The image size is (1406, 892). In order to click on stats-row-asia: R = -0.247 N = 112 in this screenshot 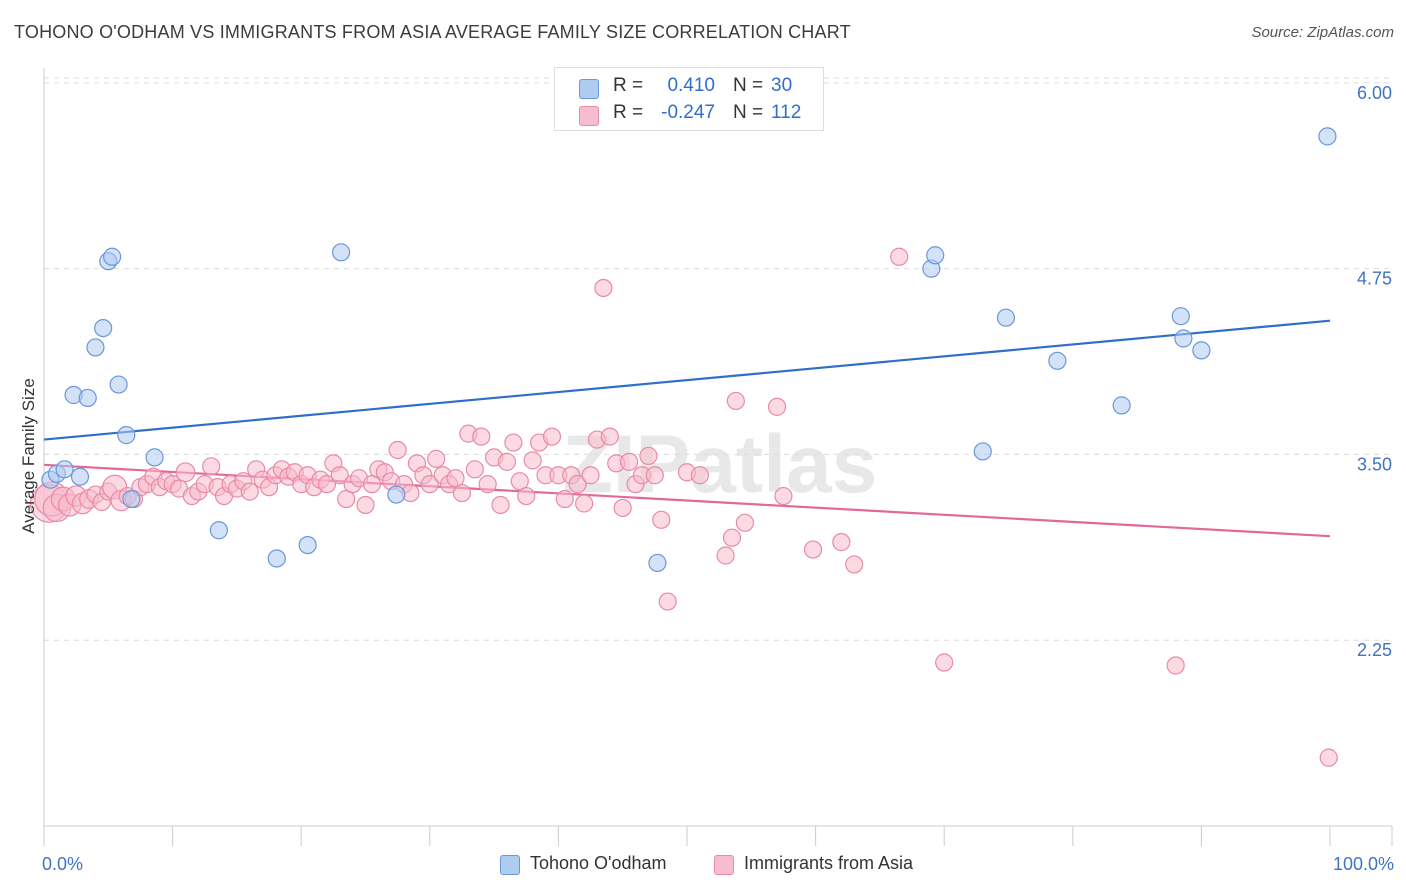, I will do `click(689, 114)`.